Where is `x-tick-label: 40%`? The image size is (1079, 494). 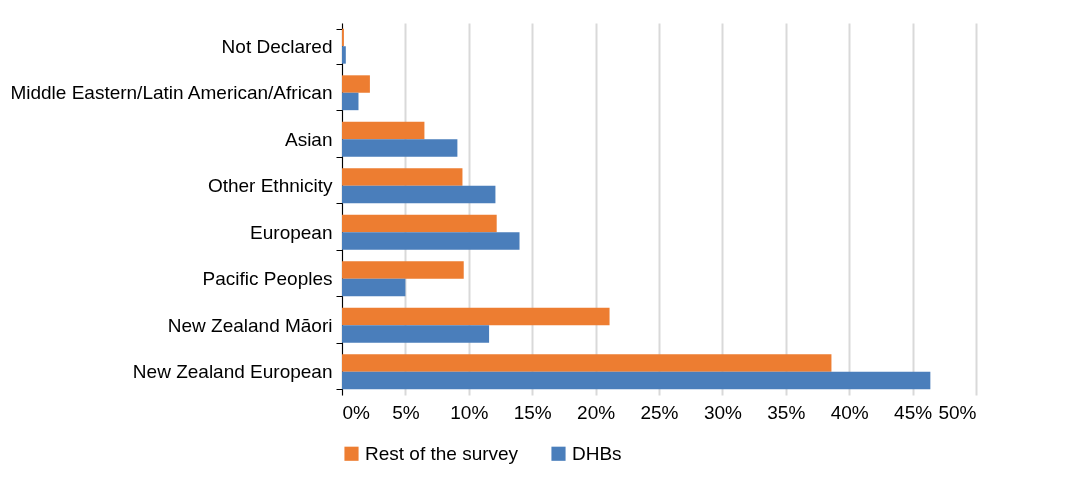 x-tick-label: 40% is located at coordinates (849, 412).